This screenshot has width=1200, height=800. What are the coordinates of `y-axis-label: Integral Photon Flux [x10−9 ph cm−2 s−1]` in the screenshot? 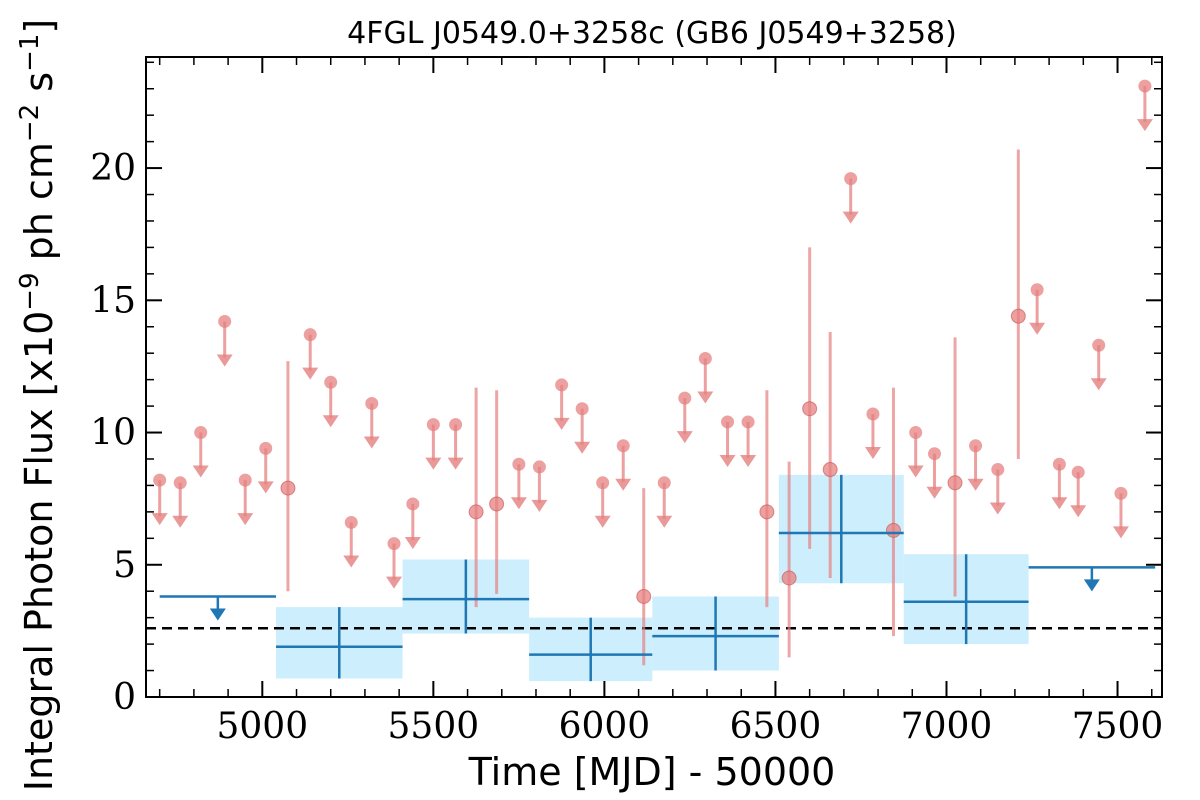 It's located at (38, 405).